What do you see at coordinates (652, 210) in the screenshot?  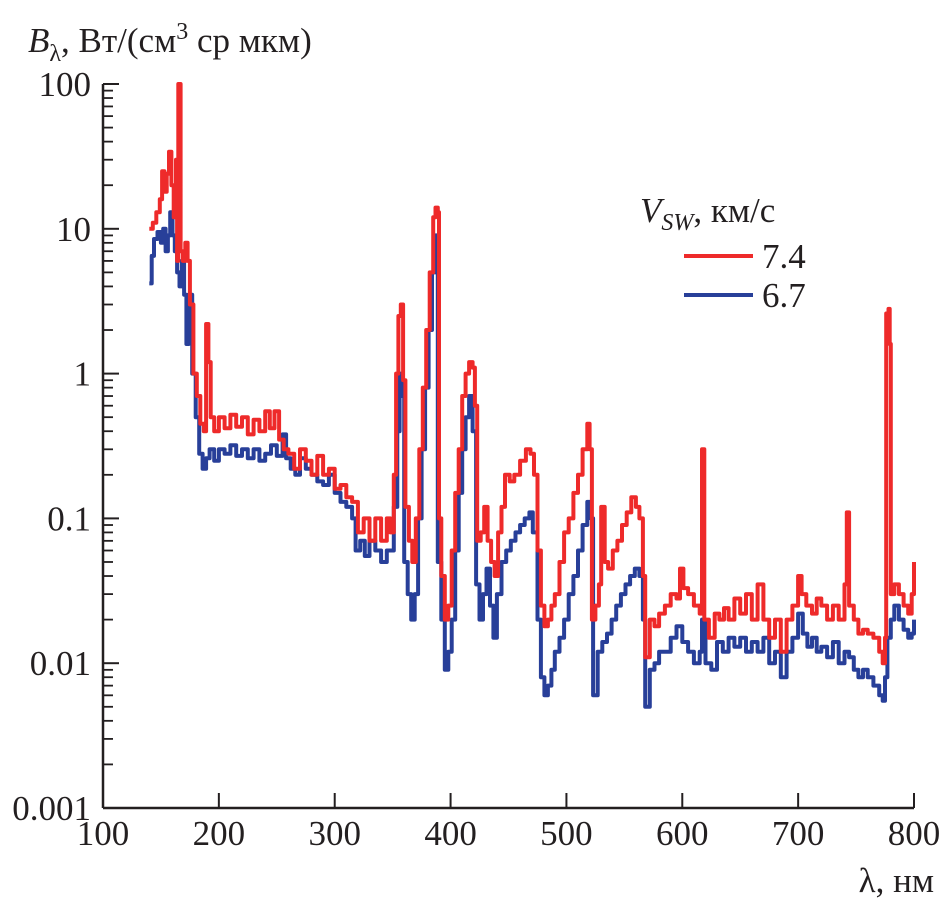 I see `legend-title-symbol: V` at bounding box center [652, 210].